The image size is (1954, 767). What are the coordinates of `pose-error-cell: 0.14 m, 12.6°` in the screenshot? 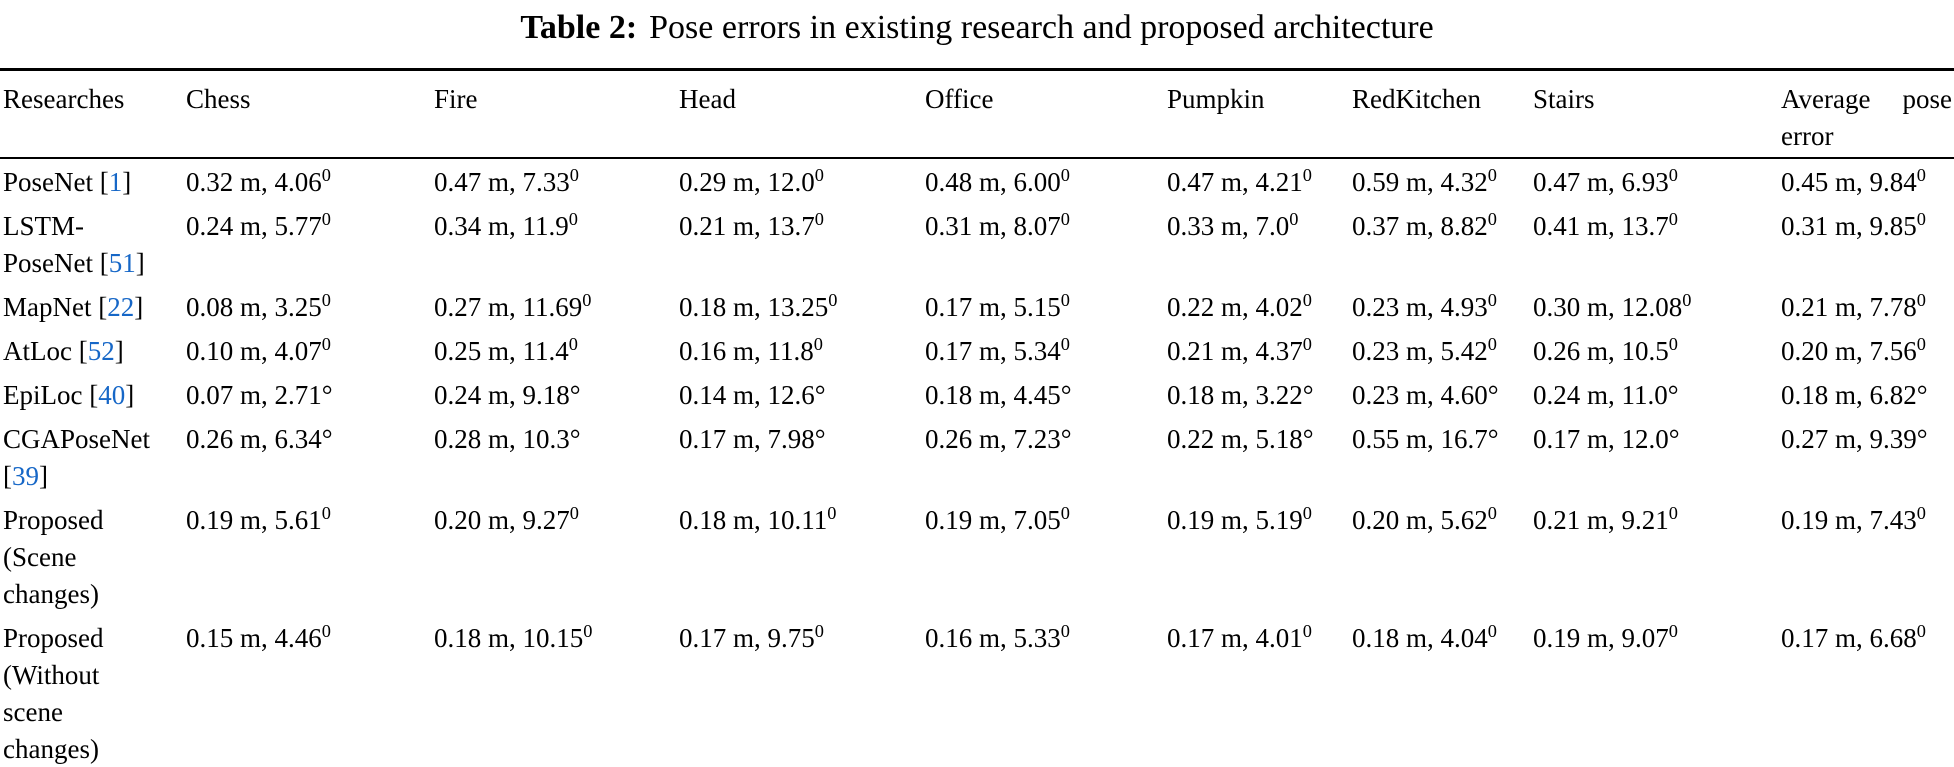 It's located at (752, 395).